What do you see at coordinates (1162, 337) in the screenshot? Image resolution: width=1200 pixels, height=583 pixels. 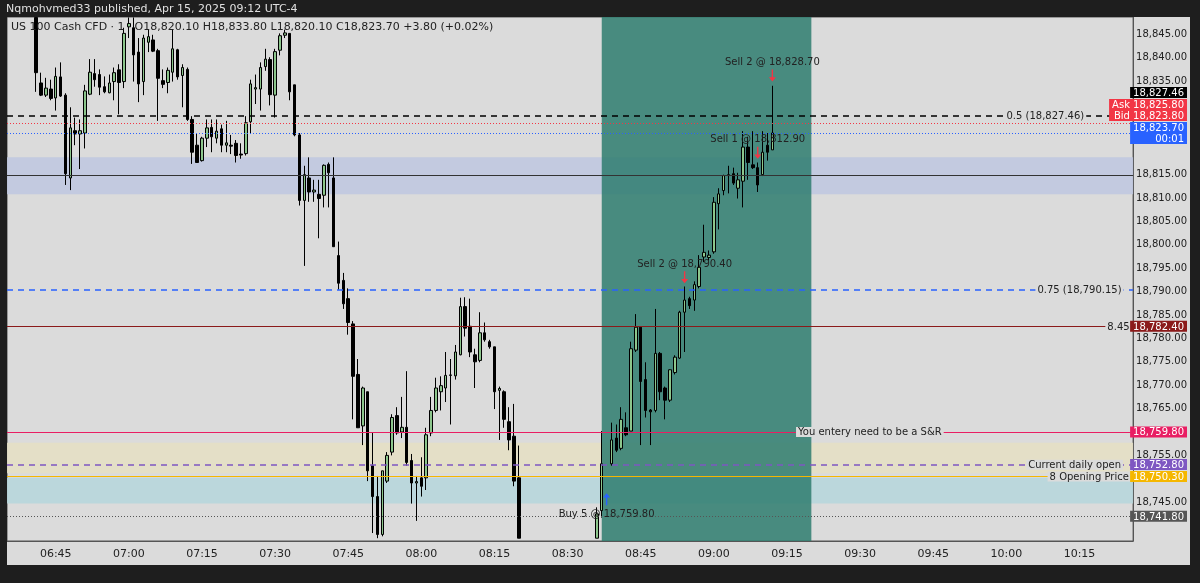 I see `y-tick-label: 18,780.00` at bounding box center [1162, 337].